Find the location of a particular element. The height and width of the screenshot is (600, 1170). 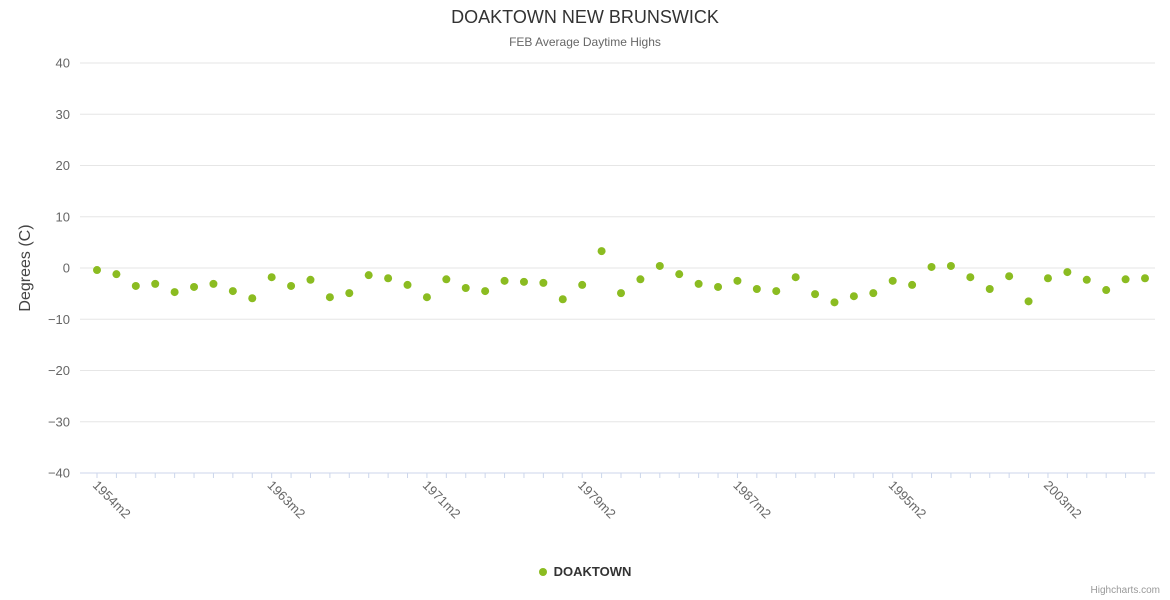

y-axis-tick-label: 20 is located at coordinates (63, 165).